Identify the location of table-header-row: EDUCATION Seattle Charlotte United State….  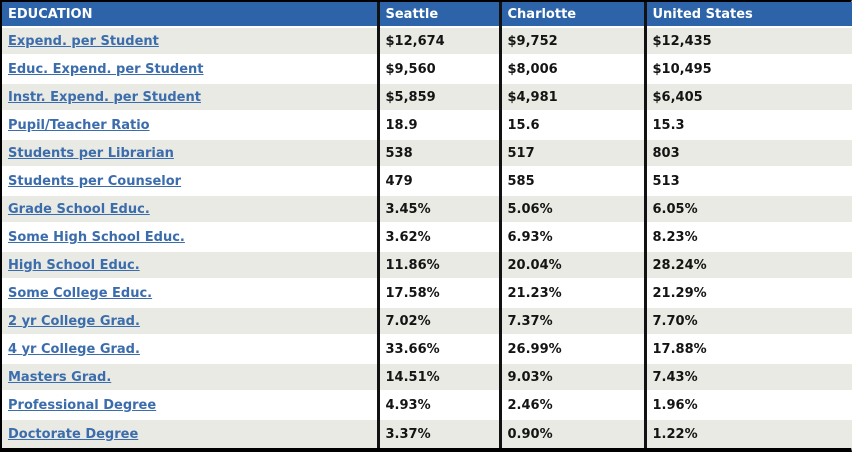
(427, 15).